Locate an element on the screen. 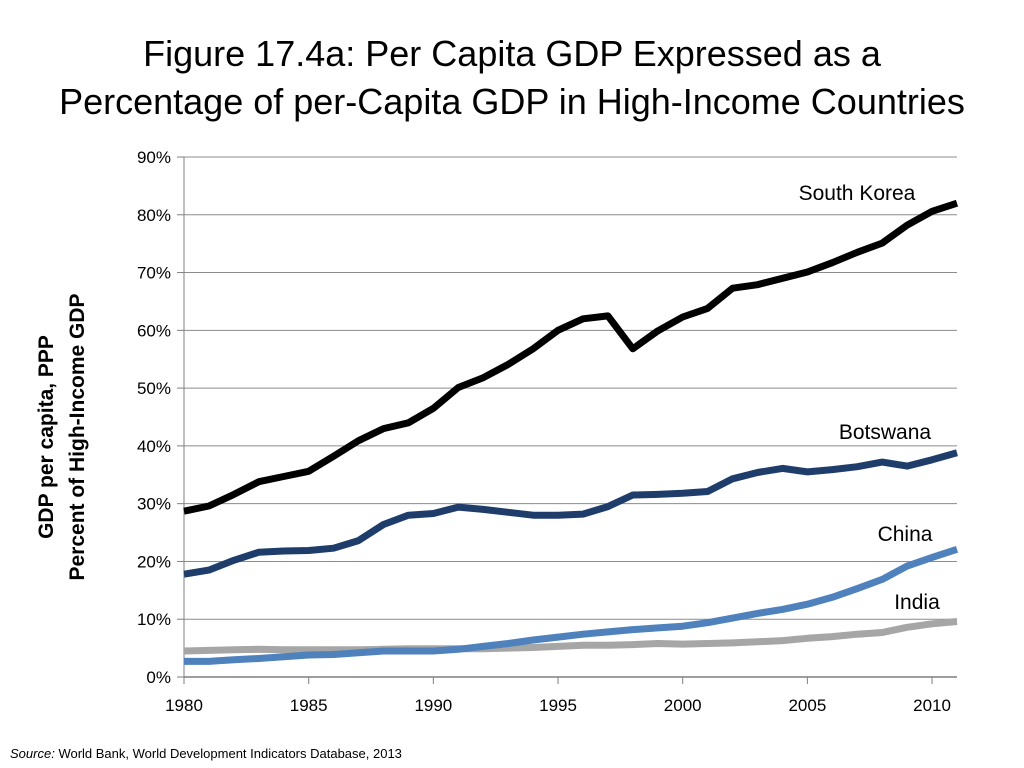 The image size is (1024, 768). y-axis-label-line-2: Percent of High-Income GDP is located at coordinates (77, 436).